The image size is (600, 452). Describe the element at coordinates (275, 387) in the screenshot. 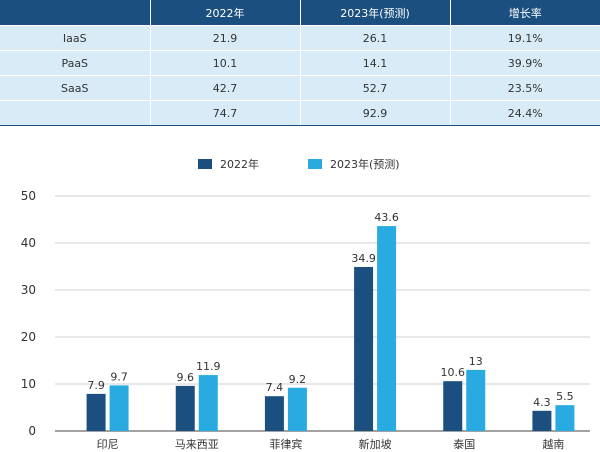

I see `data-label: 7.4` at that location.